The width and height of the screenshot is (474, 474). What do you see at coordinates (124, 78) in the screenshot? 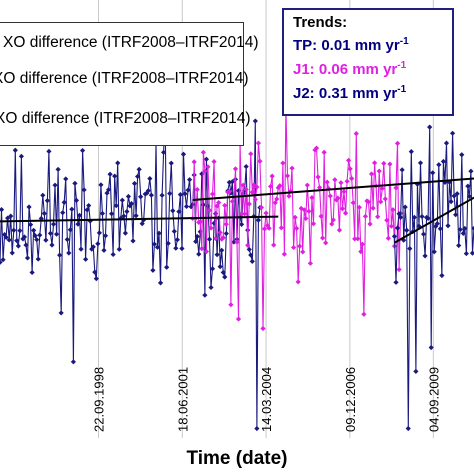
I see `legend-entry-2: XO difference (ITRF2008–ITRF2014)` at bounding box center [124, 78].